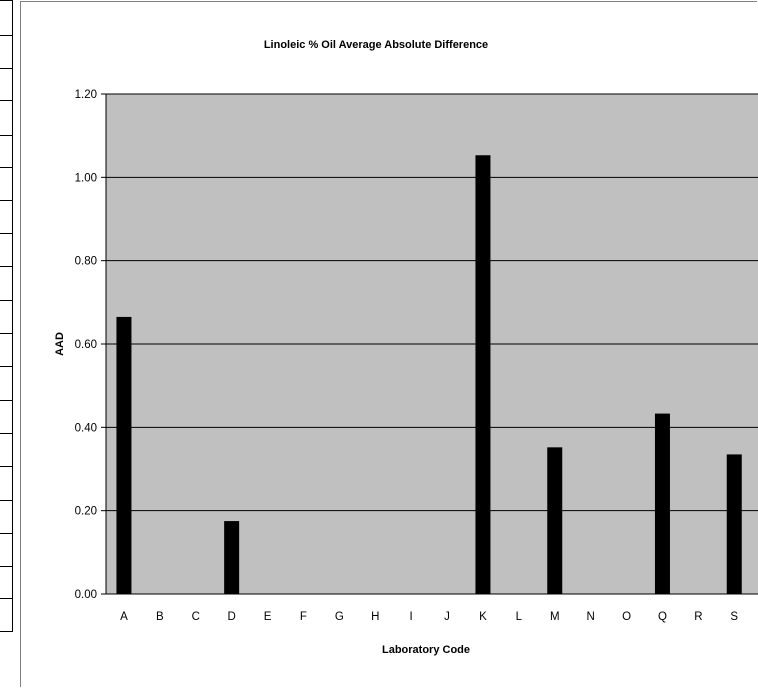 The height and width of the screenshot is (688, 758). I want to click on x-tick-label: Q, so click(662, 617).